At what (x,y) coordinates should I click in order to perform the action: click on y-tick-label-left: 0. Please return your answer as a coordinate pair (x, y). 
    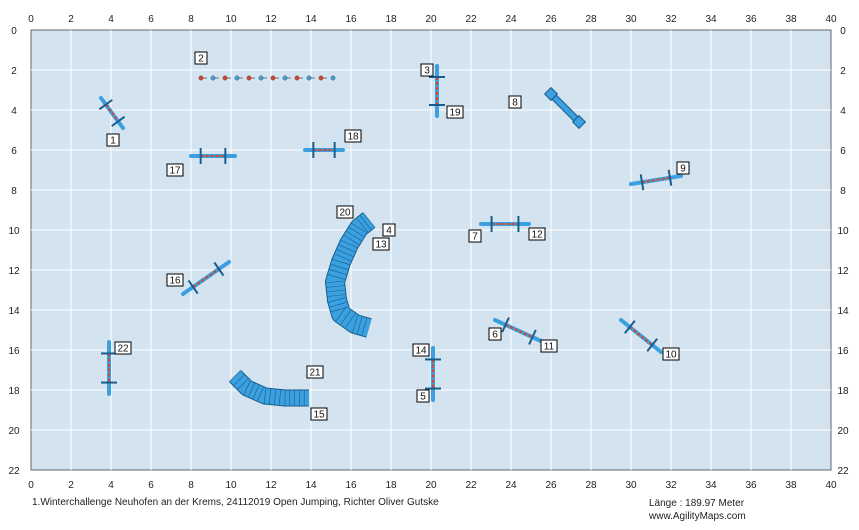
    Looking at the image, I should click on (14, 31).